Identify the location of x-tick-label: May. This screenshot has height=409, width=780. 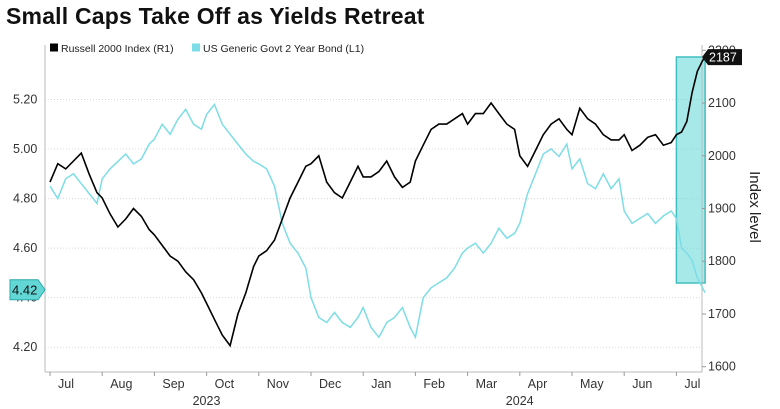
(592, 384).